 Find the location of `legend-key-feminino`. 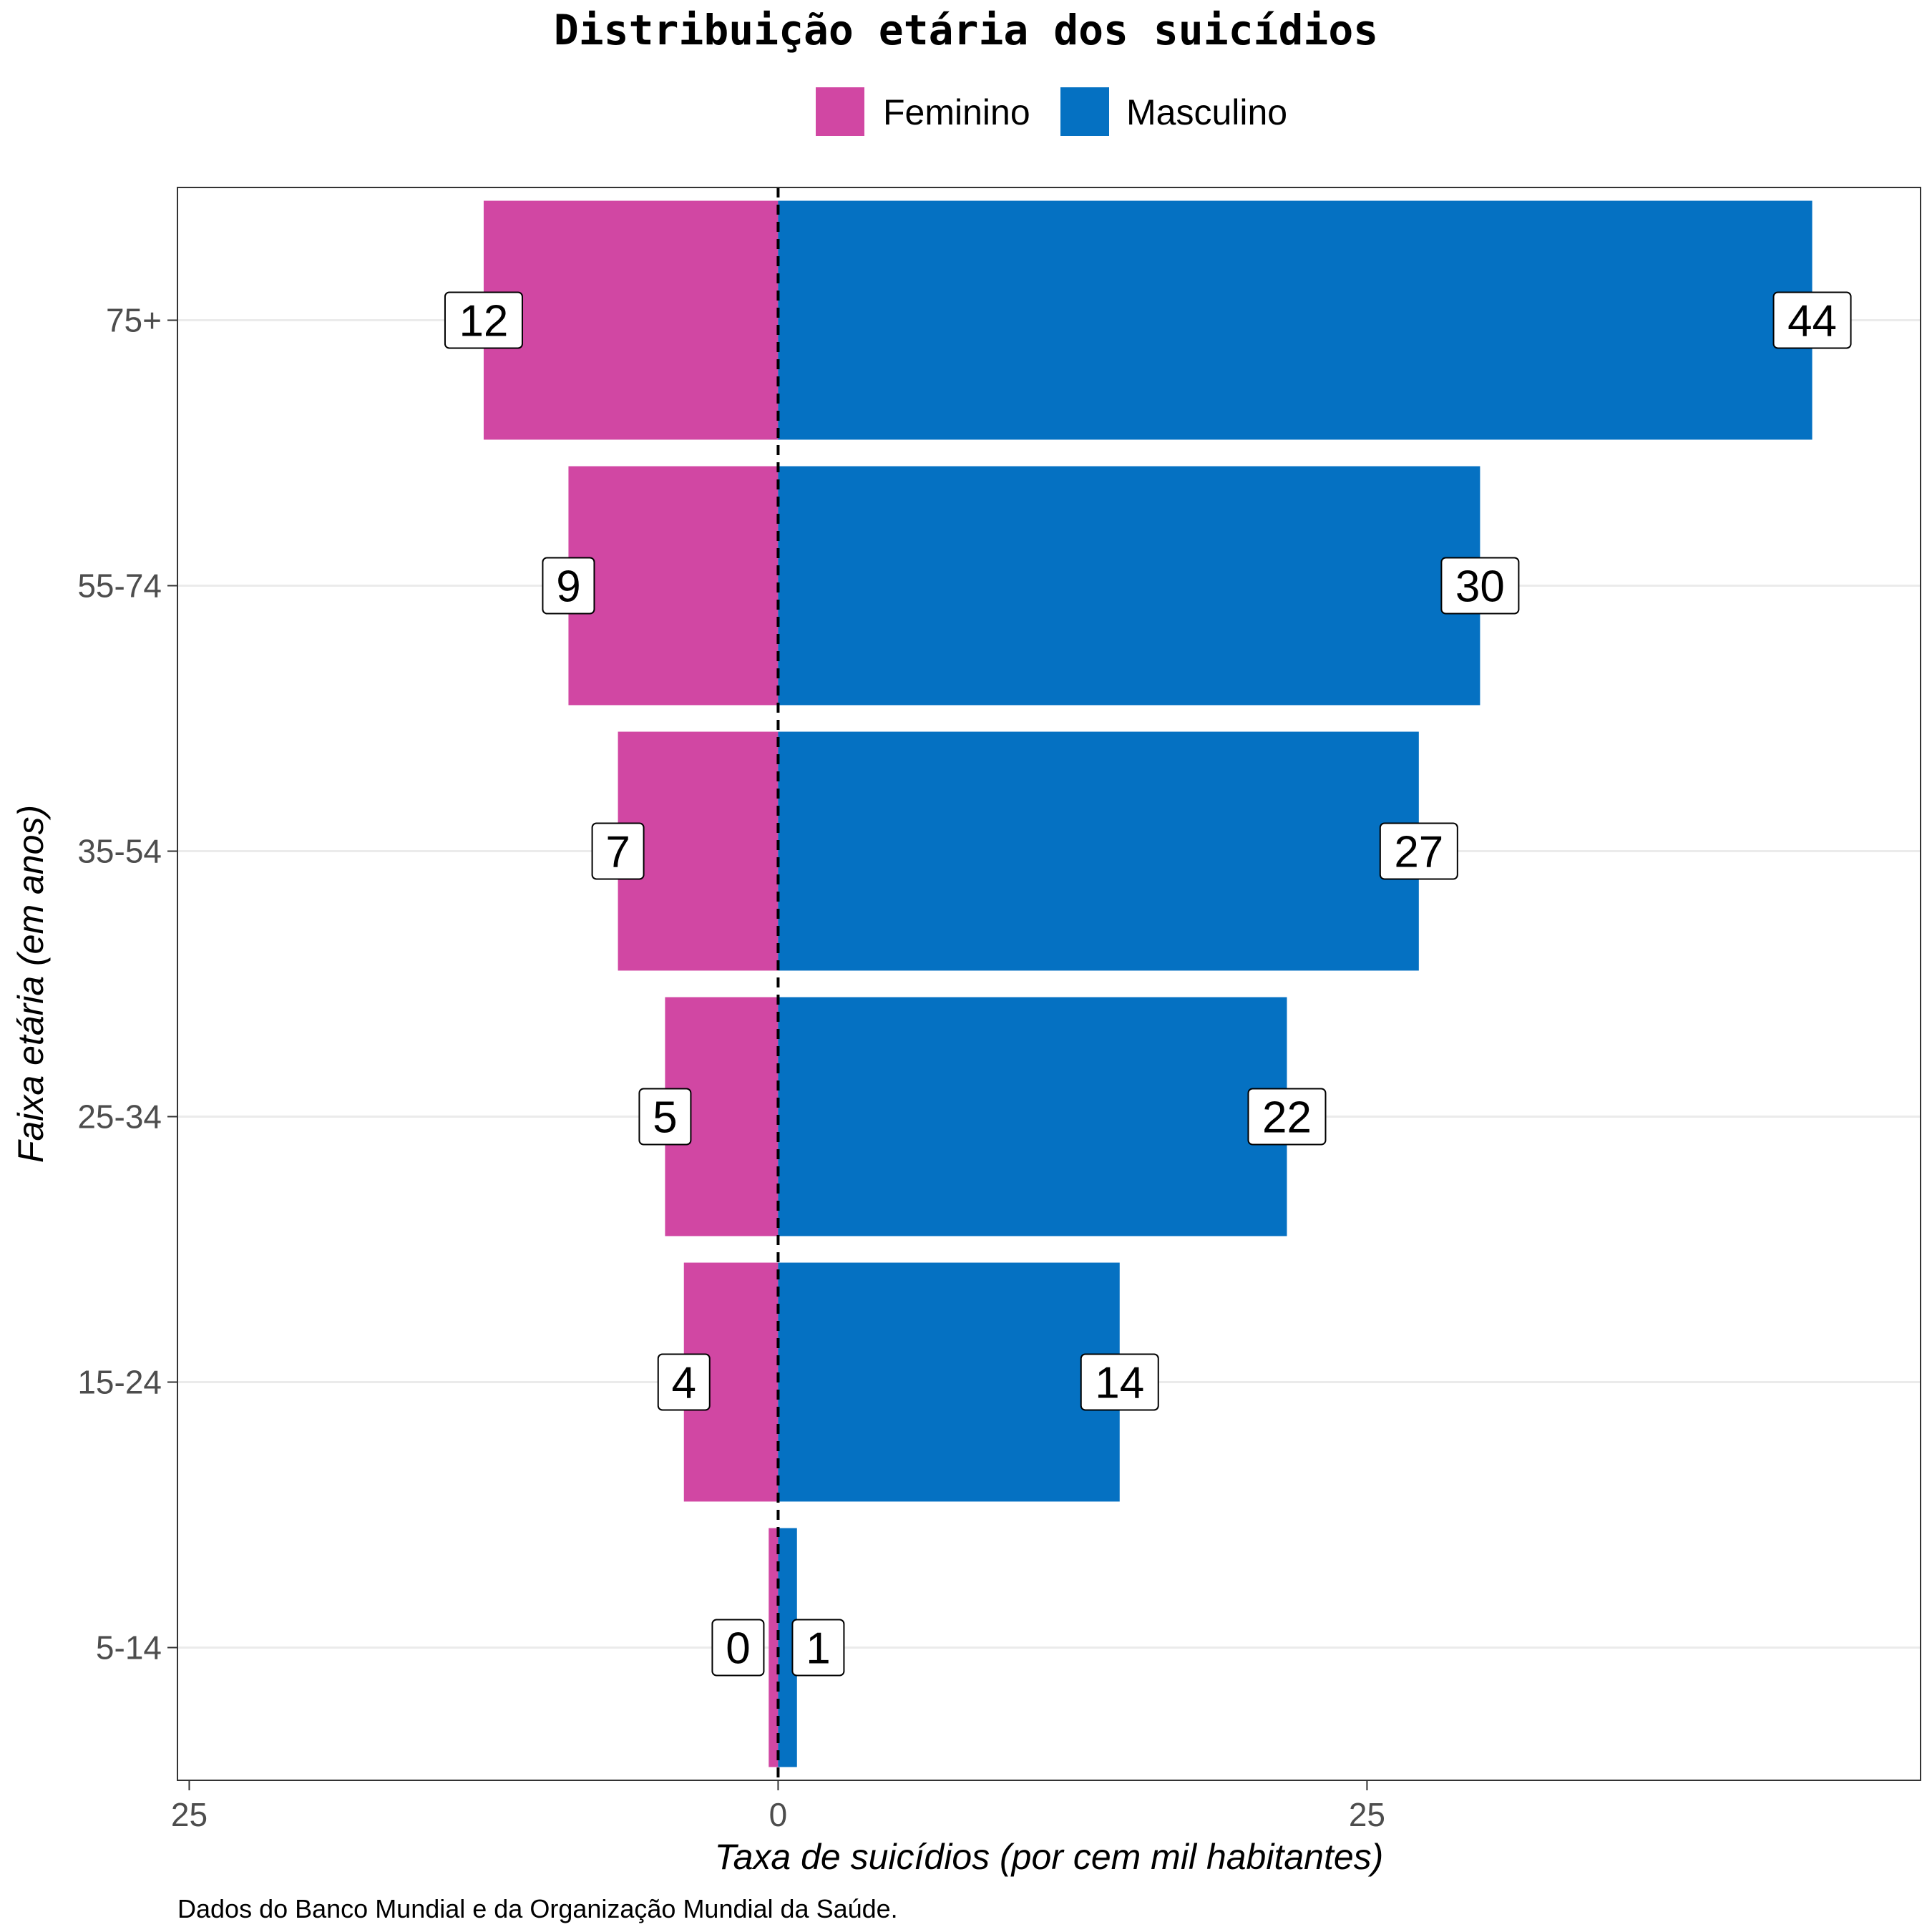

legend-key-feminino is located at coordinates (840, 111).